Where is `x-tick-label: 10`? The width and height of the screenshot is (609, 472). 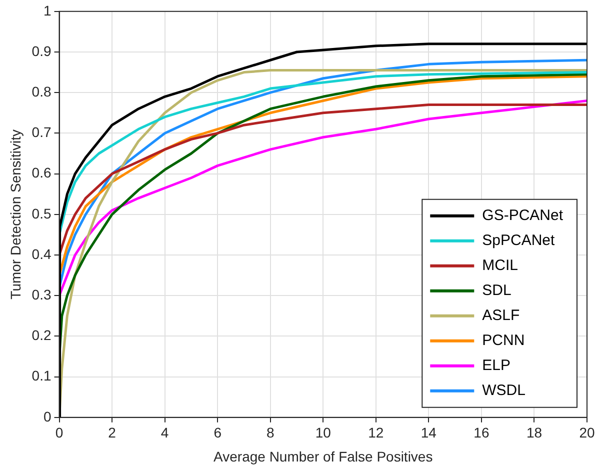
x-tick-label: 10 is located at coordinates (323, 432).